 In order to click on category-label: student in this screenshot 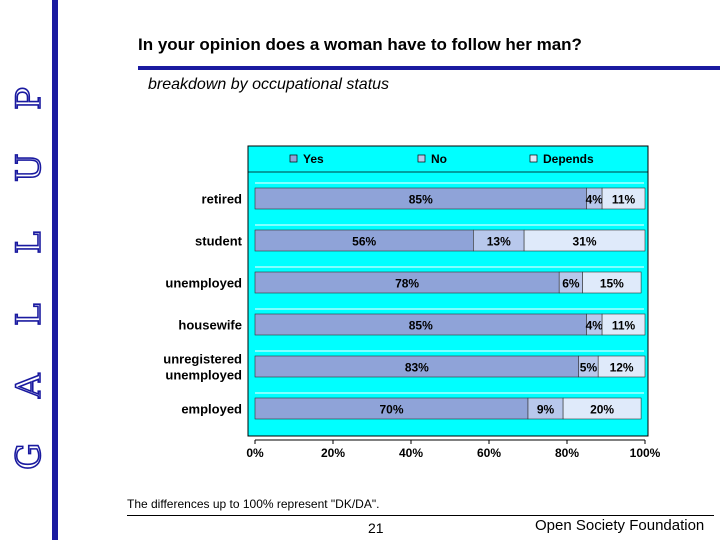, I will do `click(219, 241)`.